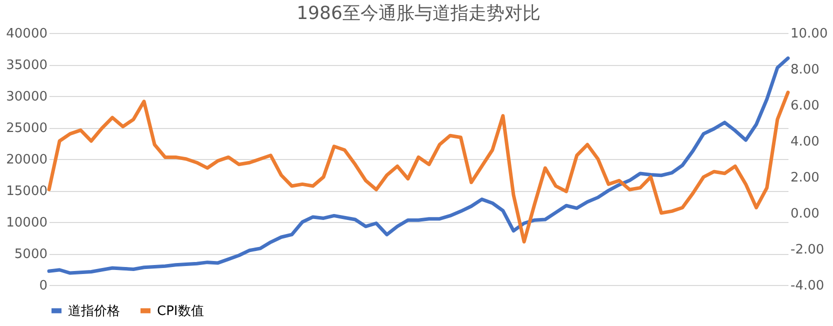 The height and width of the screenshot is (326, 833). Describe the element at coordinates (27, 160) in the screenshot. I see `y-tick-label: 20000` at that location.